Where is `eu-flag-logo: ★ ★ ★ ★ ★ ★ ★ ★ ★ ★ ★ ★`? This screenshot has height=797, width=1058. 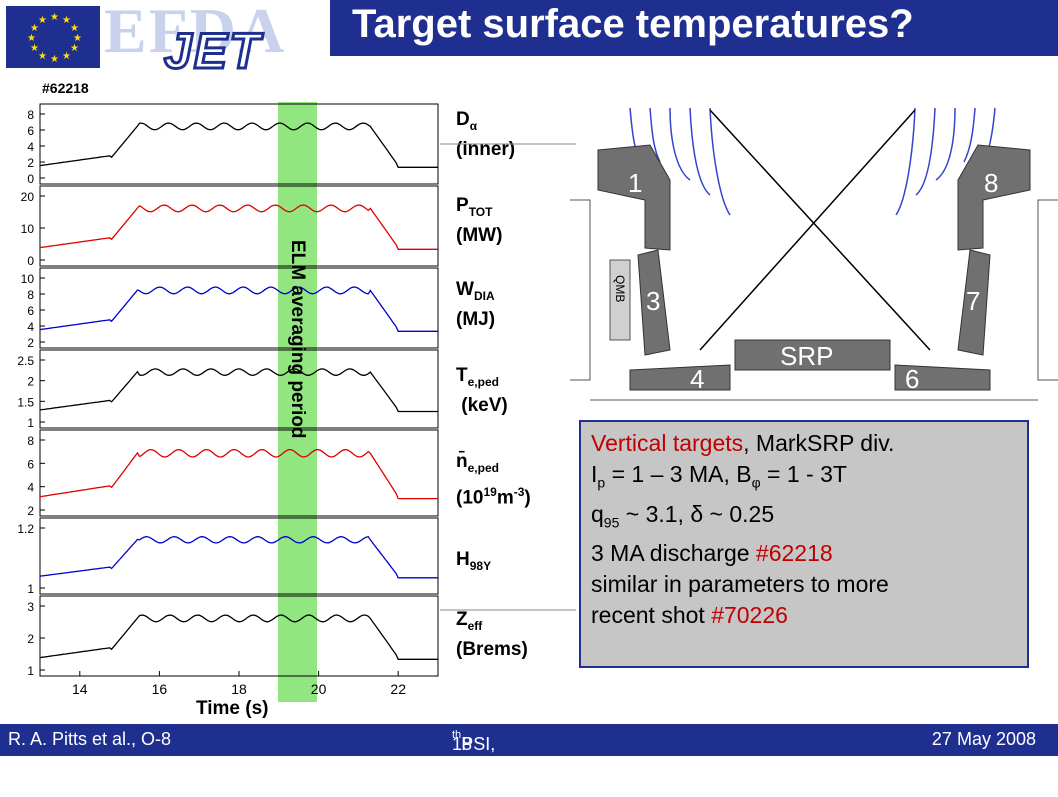
eu-flag-logo: ★ ★ ★ ★ ★ ★ ★ ★ ★ ★ ★ ★ is located at coordinates (53, 37).